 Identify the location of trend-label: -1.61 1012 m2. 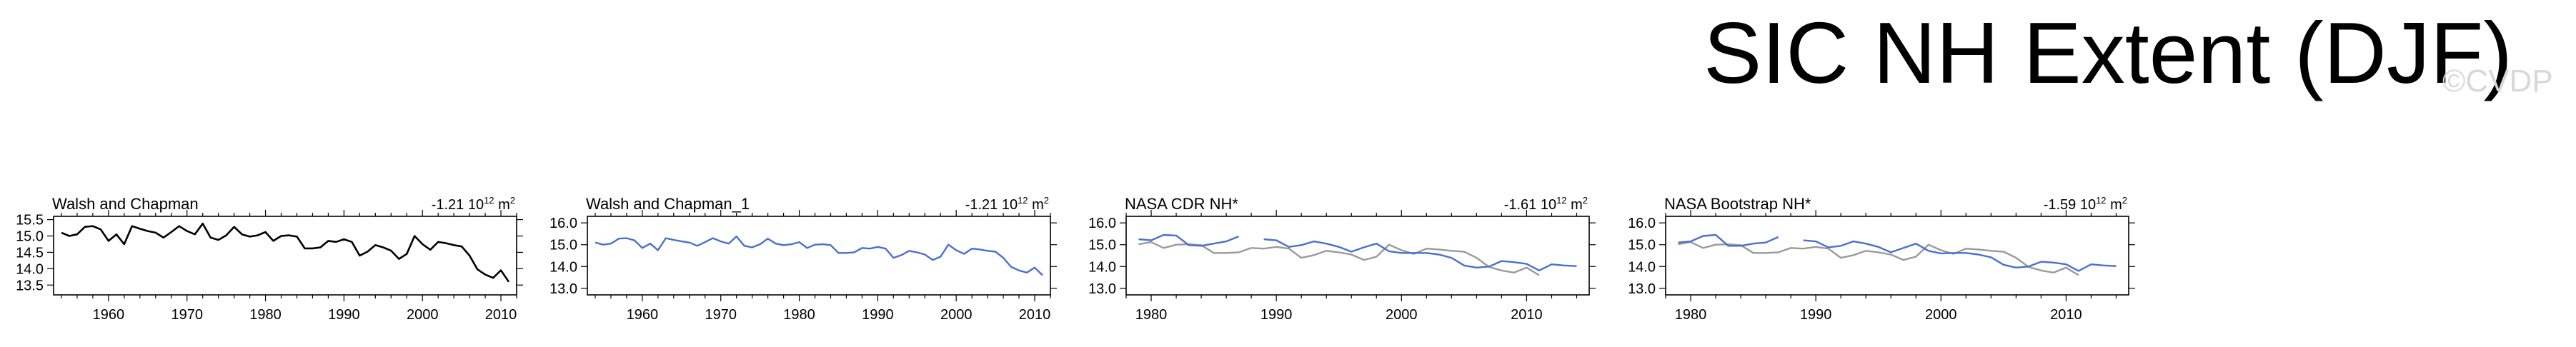
(1546, 204).